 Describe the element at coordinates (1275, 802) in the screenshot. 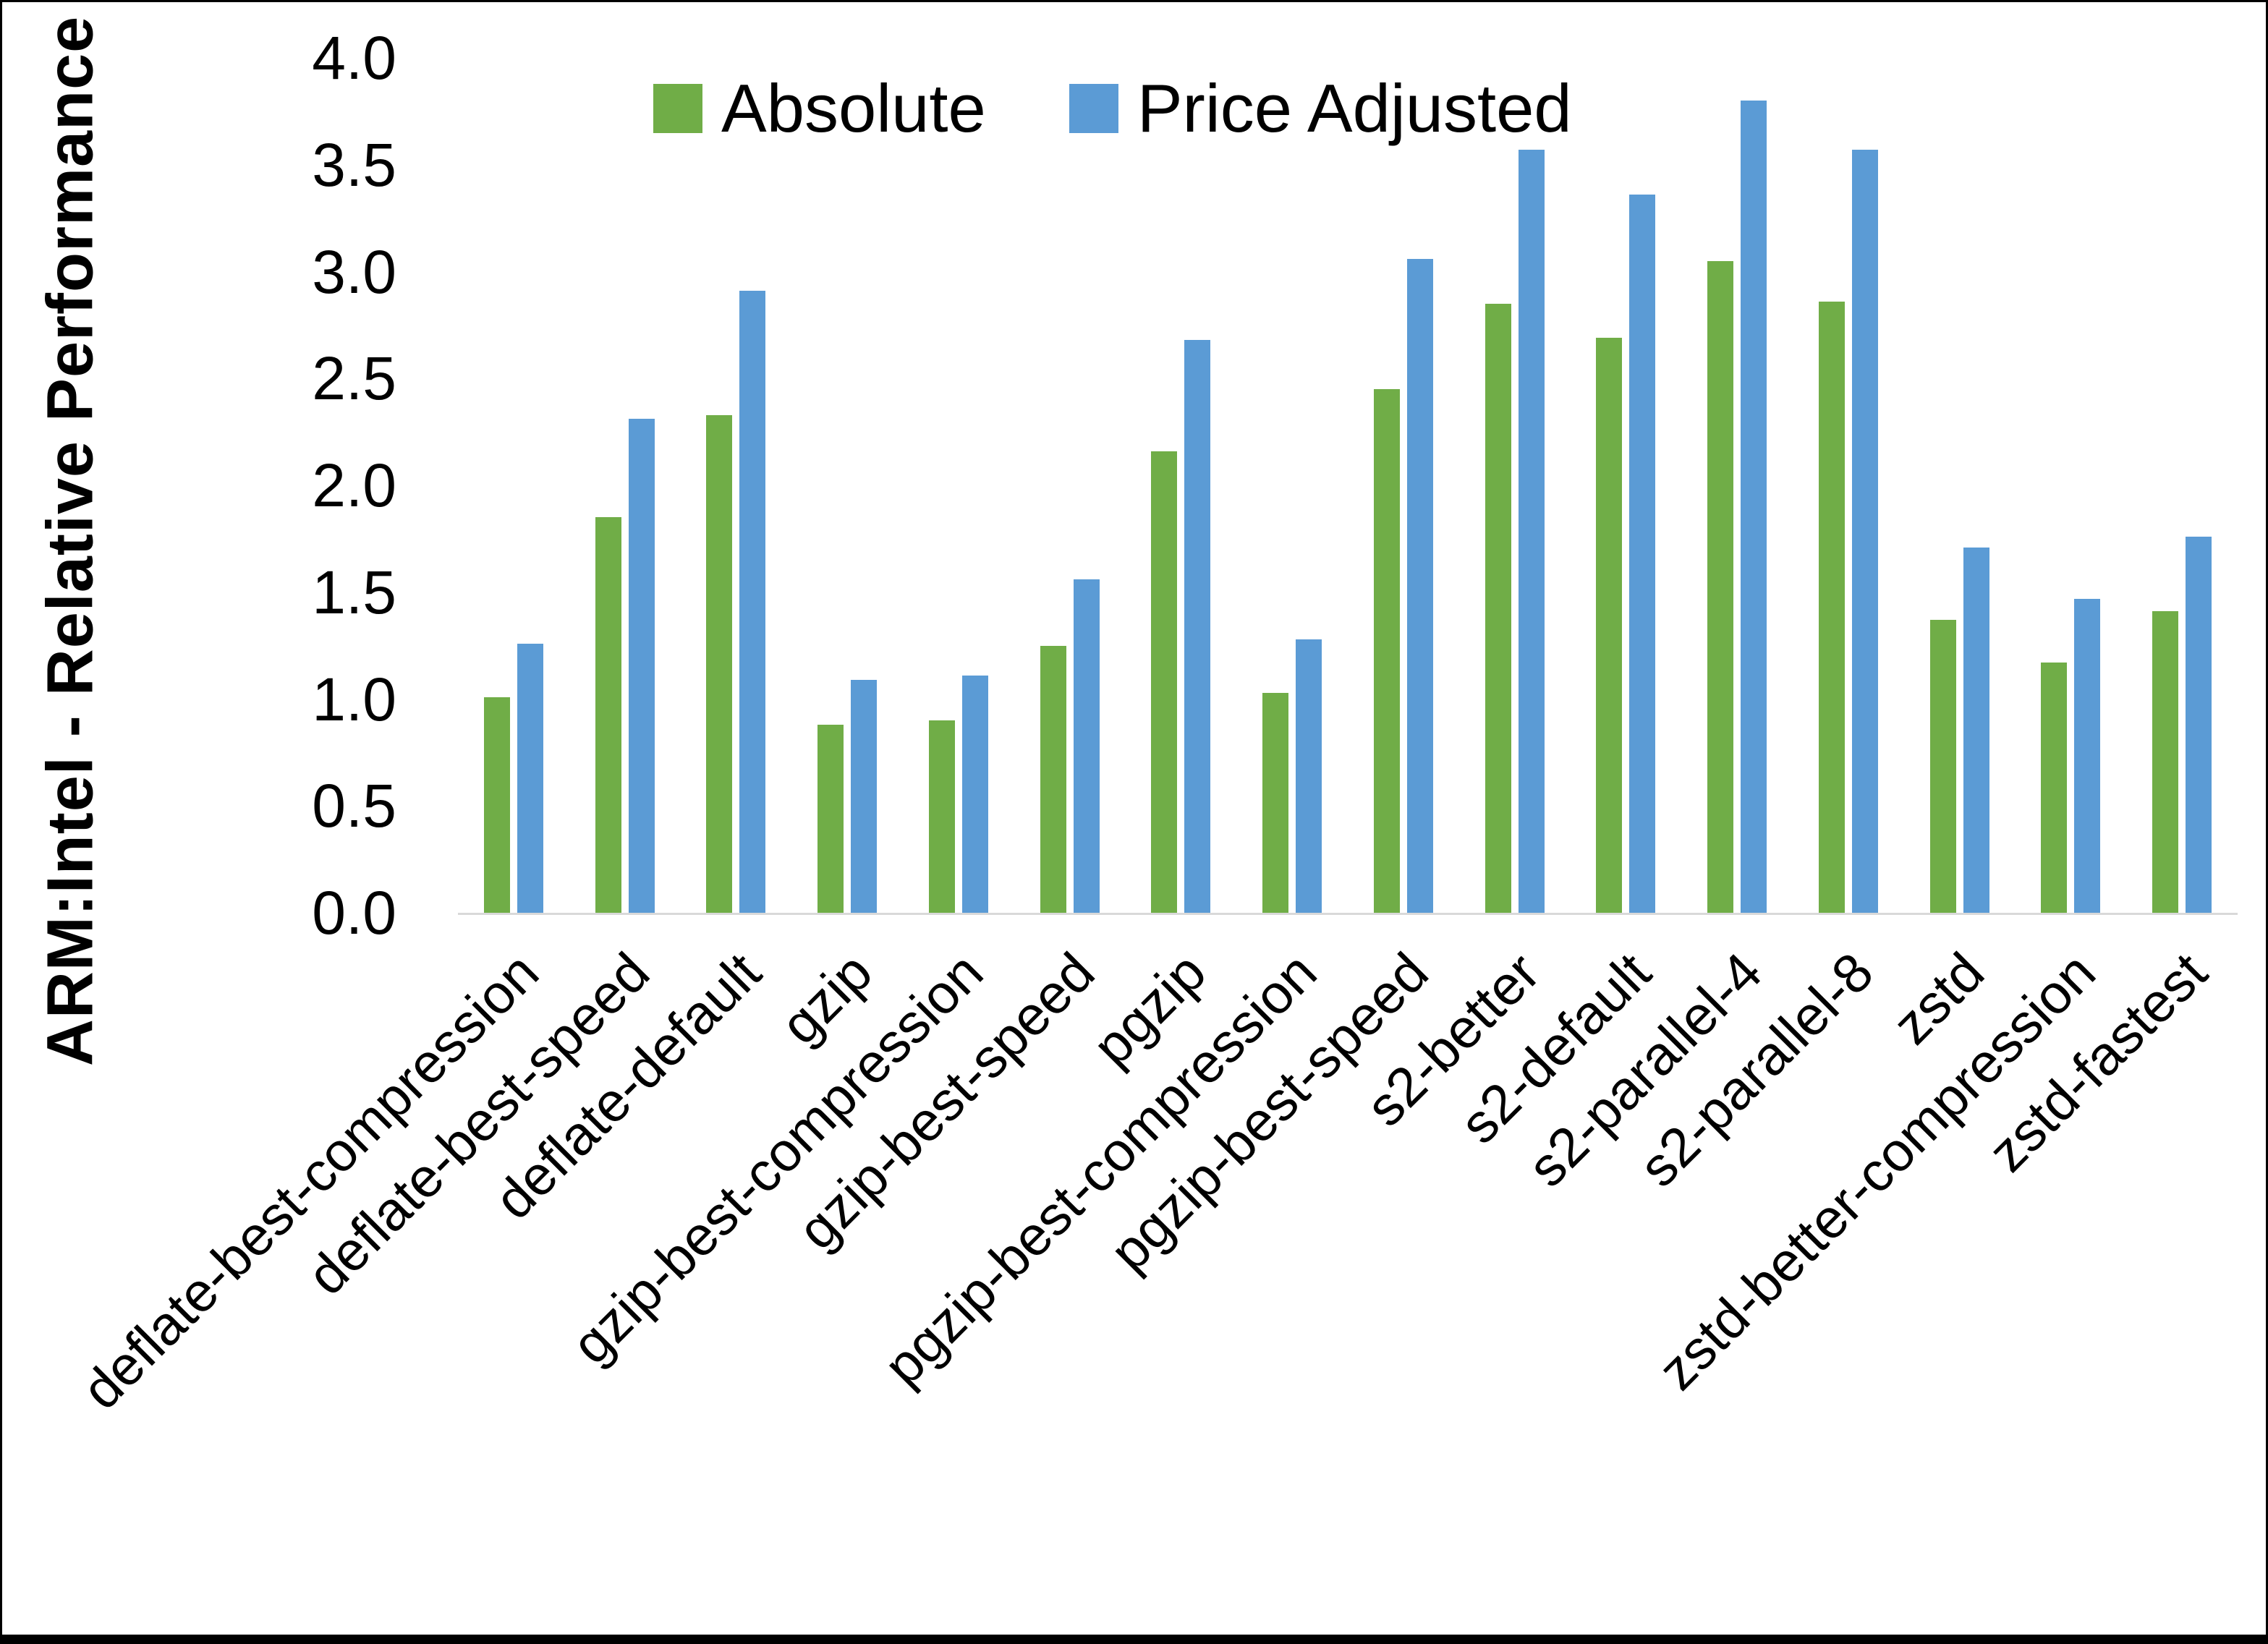

I see `bar-absolute-pgzip-best-compression` at that location.